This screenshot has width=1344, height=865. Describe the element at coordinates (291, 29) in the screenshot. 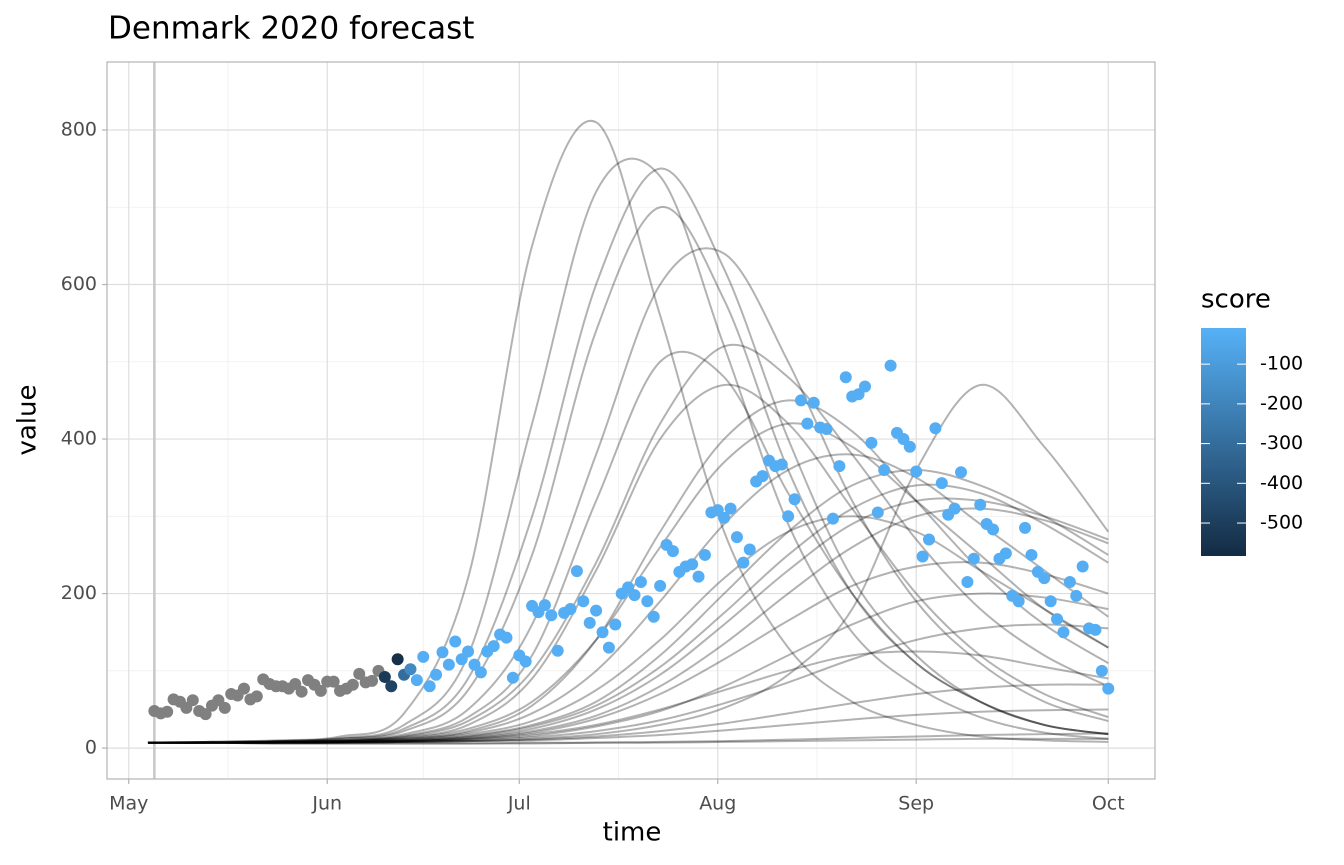

I see `chart-title: Denmark 2020 forecast` at that location.